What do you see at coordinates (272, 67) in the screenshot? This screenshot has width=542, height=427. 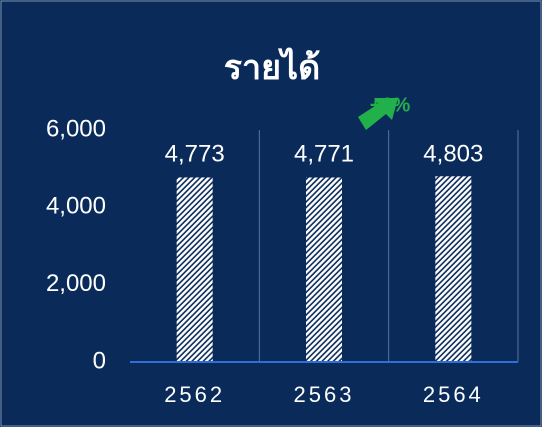 I see `chart-title: รายได้` at bounding box center [272, 67].